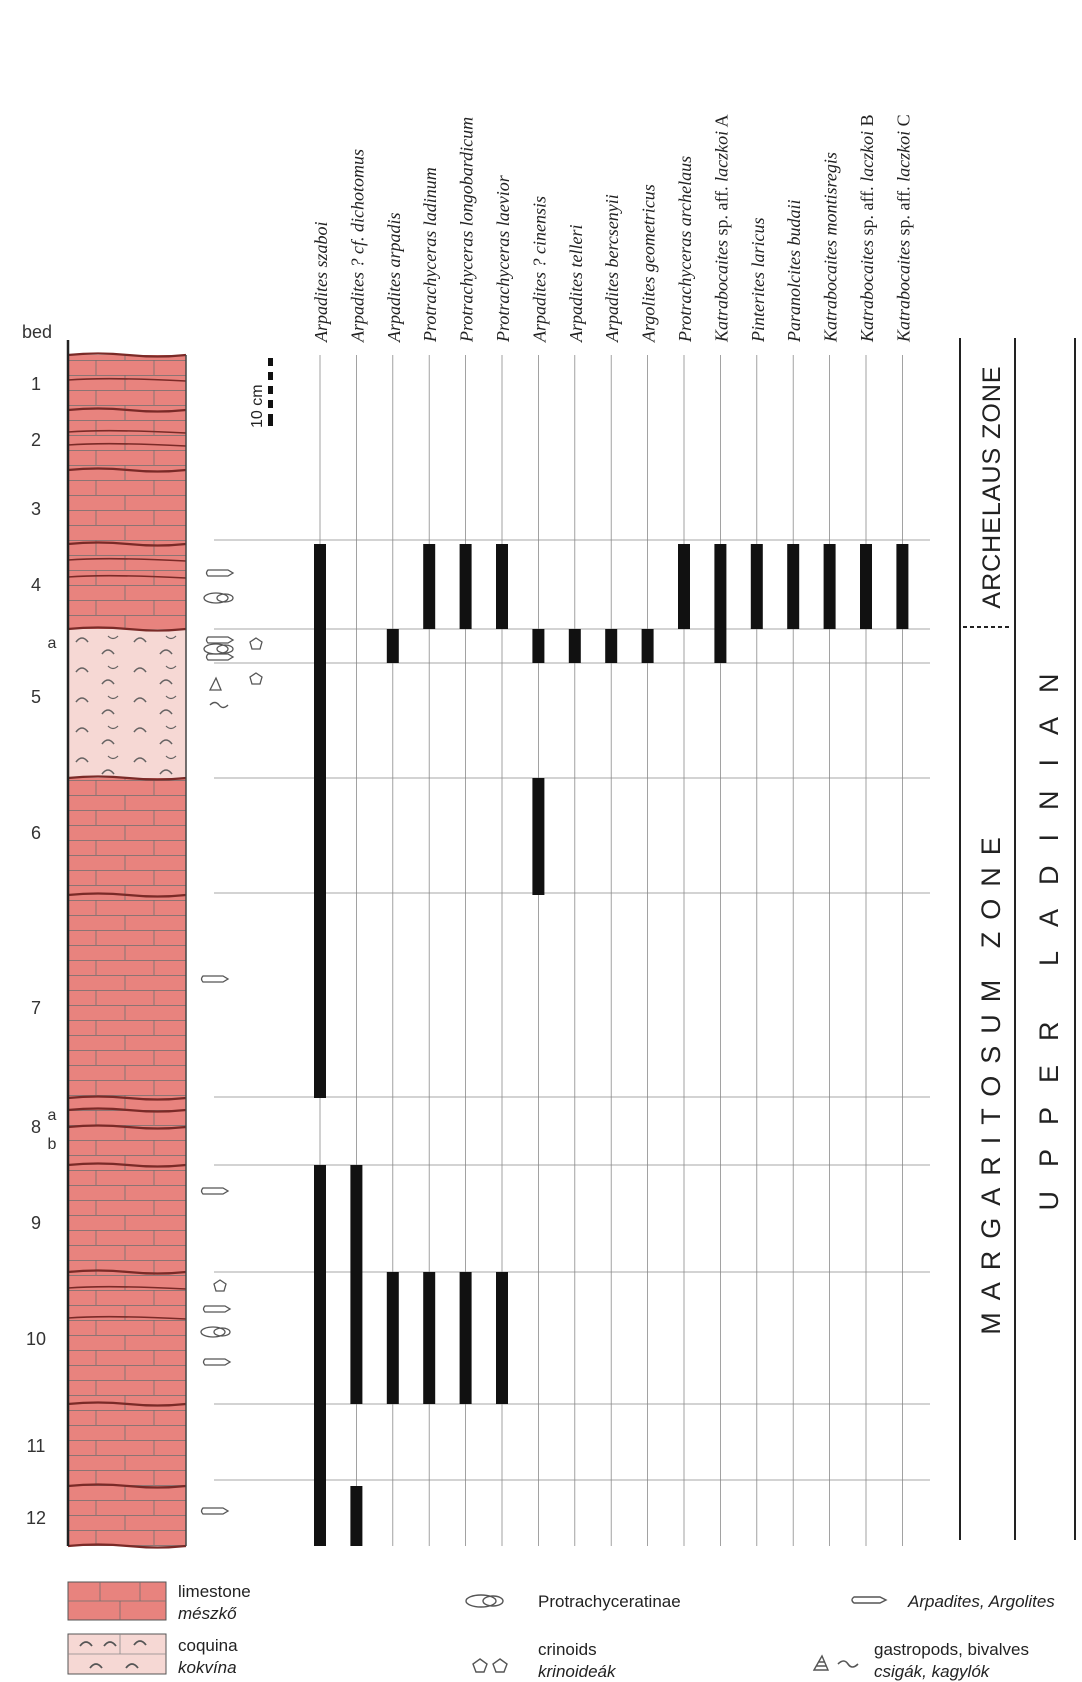  Describe the element at coordinates (36, 697) in the screenshot. I see `bed-label: 5` at that location.